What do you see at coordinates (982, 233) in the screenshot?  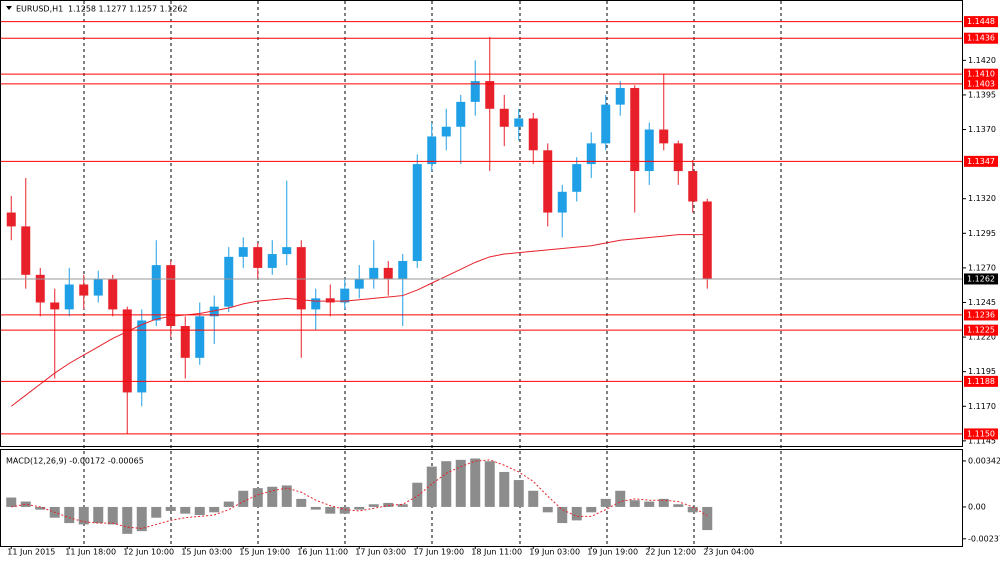 I see `y-tick-label: 1.1295` at bounding box center [982, 233].